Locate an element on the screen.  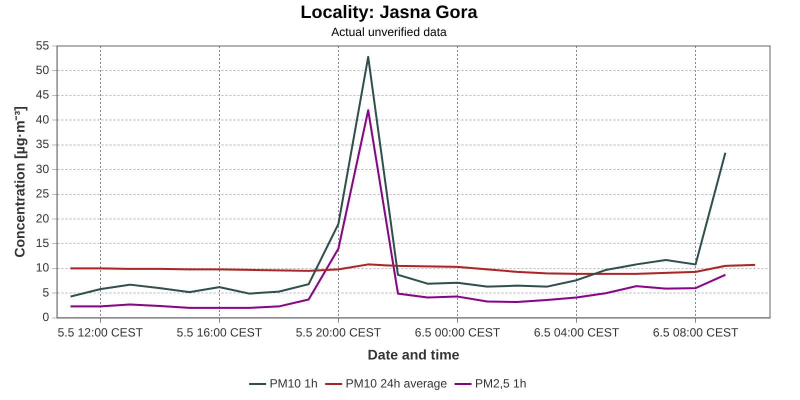
chart-title: Locality: Jasna Gora is located at coordinates (389, 12).